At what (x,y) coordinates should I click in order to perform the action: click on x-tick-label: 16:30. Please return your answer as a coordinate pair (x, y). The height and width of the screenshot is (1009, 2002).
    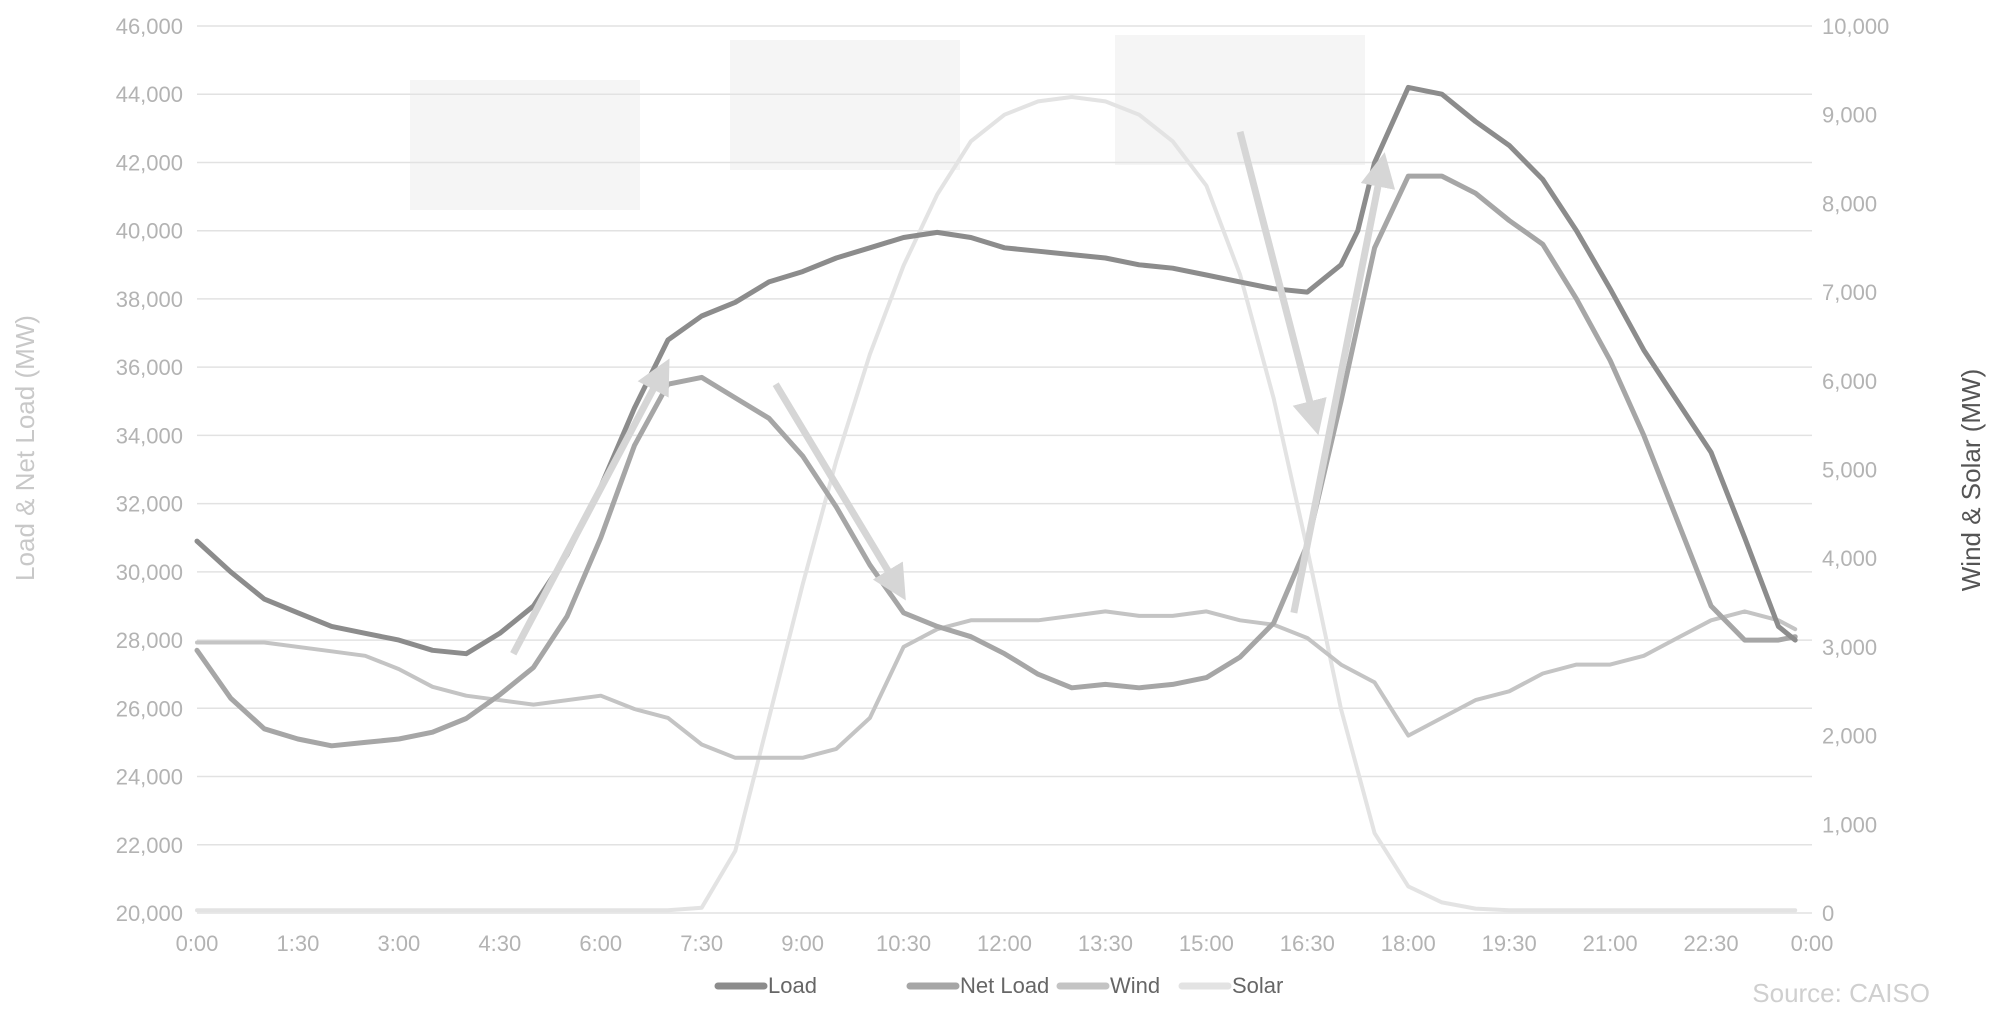
    Looking at the image, I should click on (1307, 943).